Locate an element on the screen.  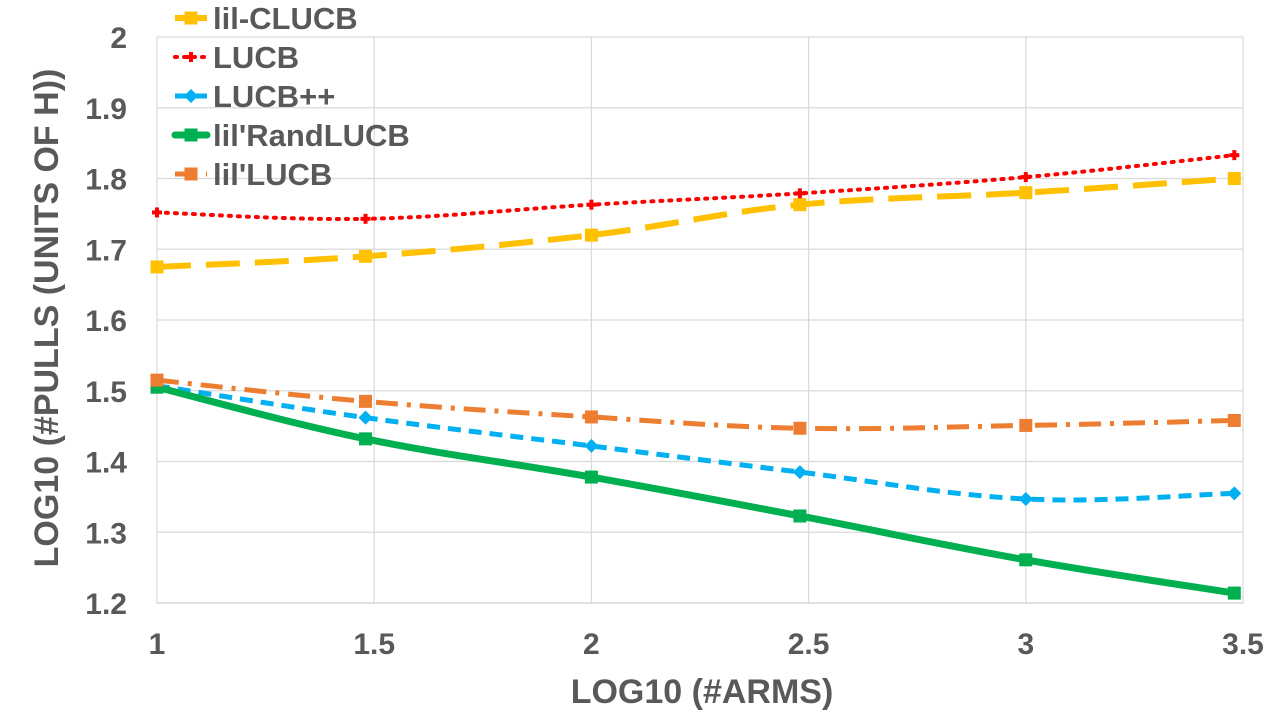
legend: lil-CLUCB LUCB LUCB++ lil'RandLUCB lil'LUCB is located at coordinates (290, 96).